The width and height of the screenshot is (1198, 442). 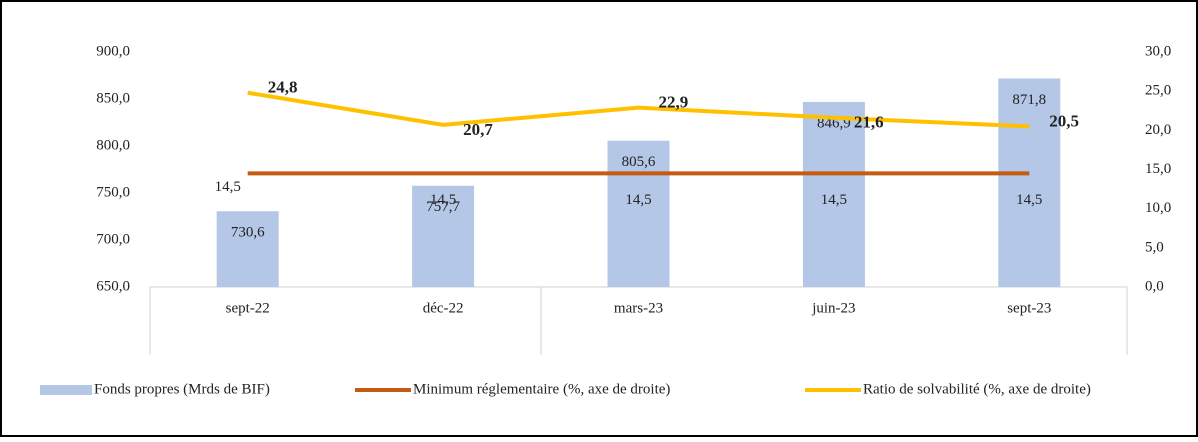 I want to click on legend-label: Fonds propres (Mrds de BIF), so click(x=182, y=389).